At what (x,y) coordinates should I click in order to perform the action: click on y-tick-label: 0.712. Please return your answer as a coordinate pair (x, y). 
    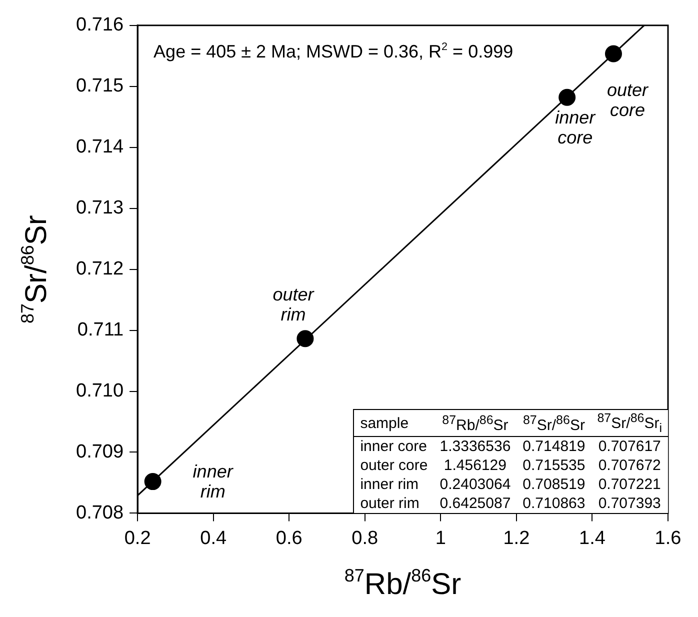
    Looking at the image, I should click on (100, 269).